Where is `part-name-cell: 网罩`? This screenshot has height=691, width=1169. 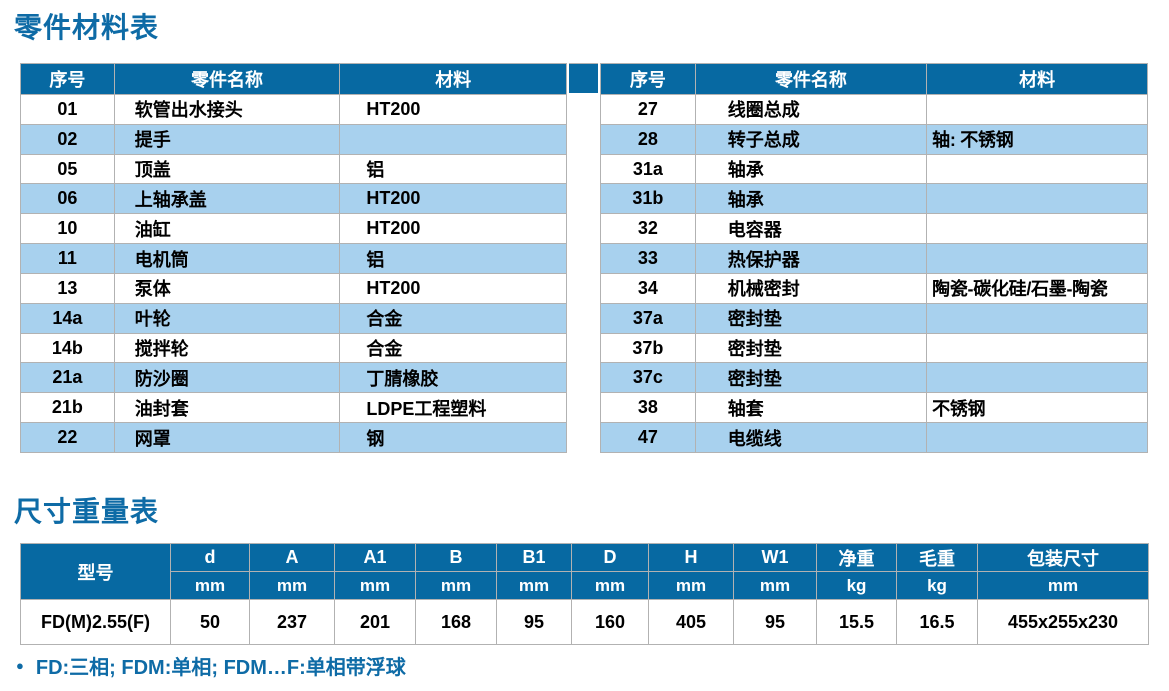
part-name-cell: 网罩 is located at coordinates (227, 437).